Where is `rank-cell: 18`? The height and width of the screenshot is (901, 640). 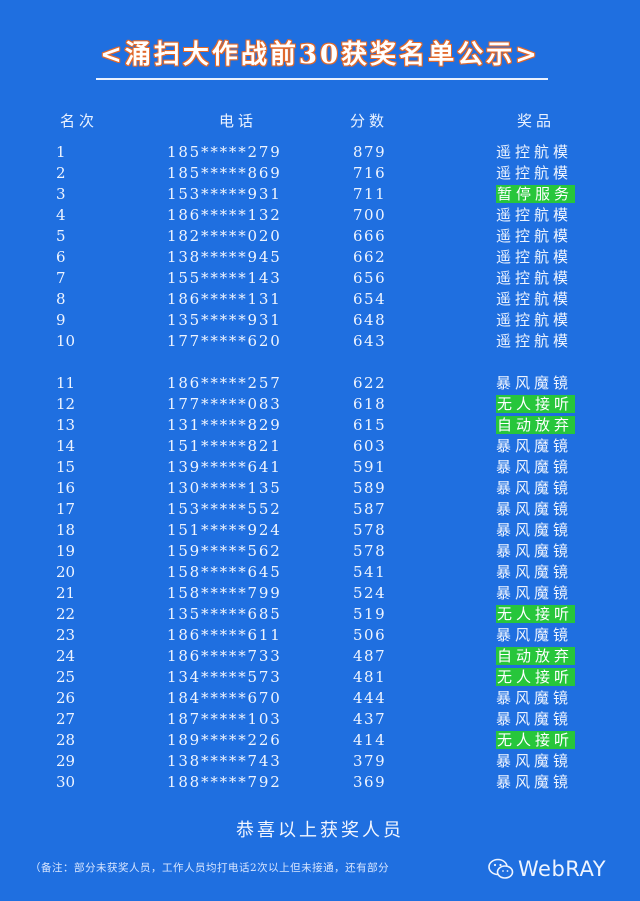
rank-cell: 18 is located at coordinates (66, 530).